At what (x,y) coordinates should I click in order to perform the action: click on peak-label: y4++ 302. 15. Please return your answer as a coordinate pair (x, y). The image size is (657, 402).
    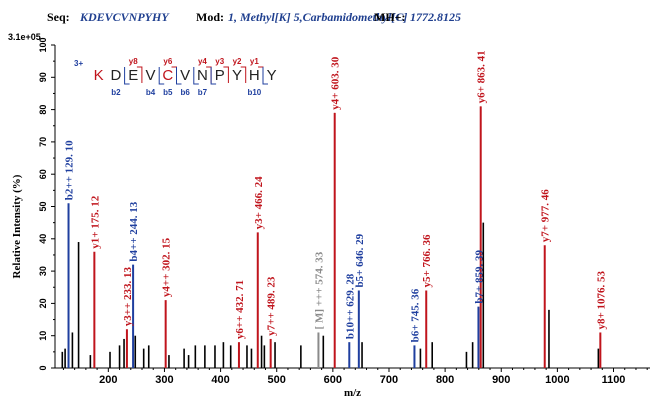
    Looking at the image, I should click on (167, 267).